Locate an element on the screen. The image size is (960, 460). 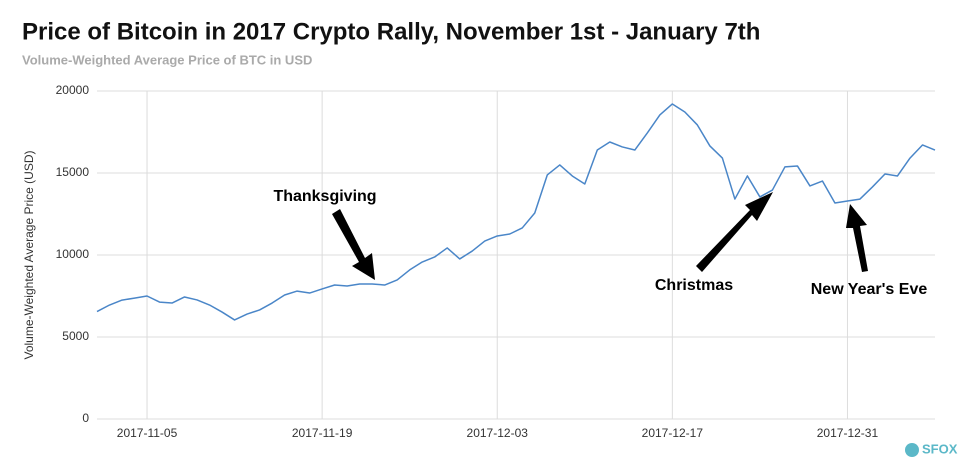
annotation: New Year's Eve is located at coordinates (869, 289).